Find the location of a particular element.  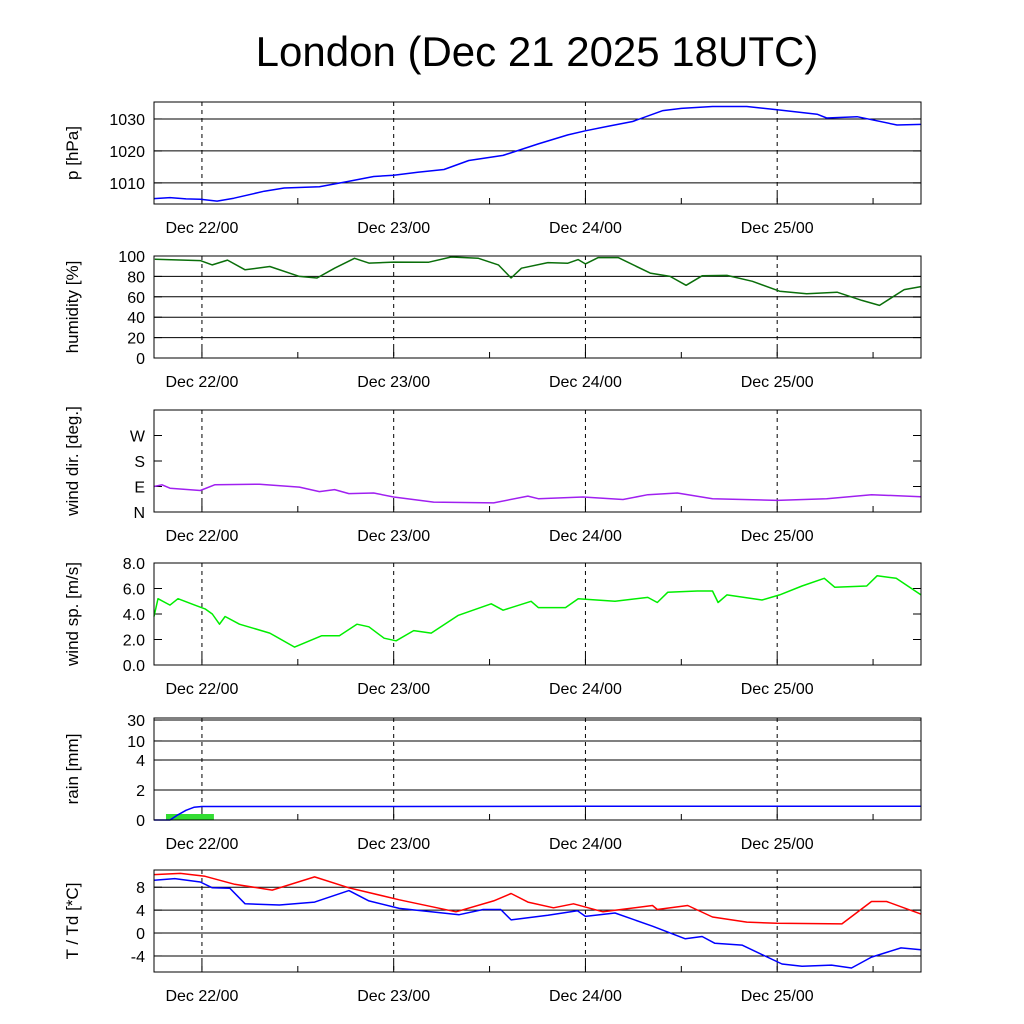

temperature-date-label: Dec 23/00 is located at coordinates (393, 996).